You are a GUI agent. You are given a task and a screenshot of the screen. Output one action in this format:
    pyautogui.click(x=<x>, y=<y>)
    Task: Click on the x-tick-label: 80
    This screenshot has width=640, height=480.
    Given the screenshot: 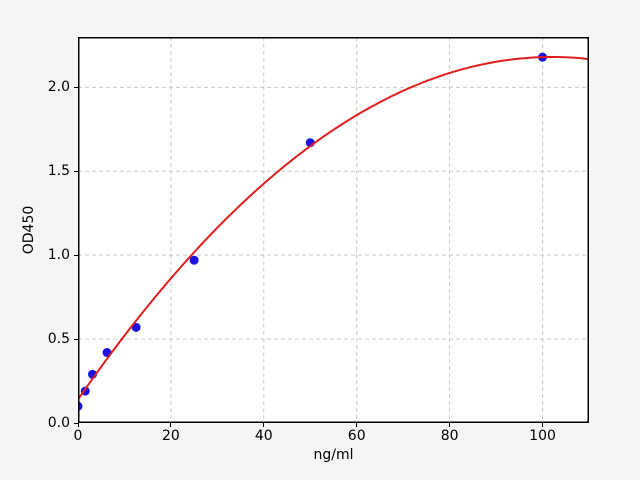 What is the action you would take?
    pyautogui.click(x=449, y=436)
    